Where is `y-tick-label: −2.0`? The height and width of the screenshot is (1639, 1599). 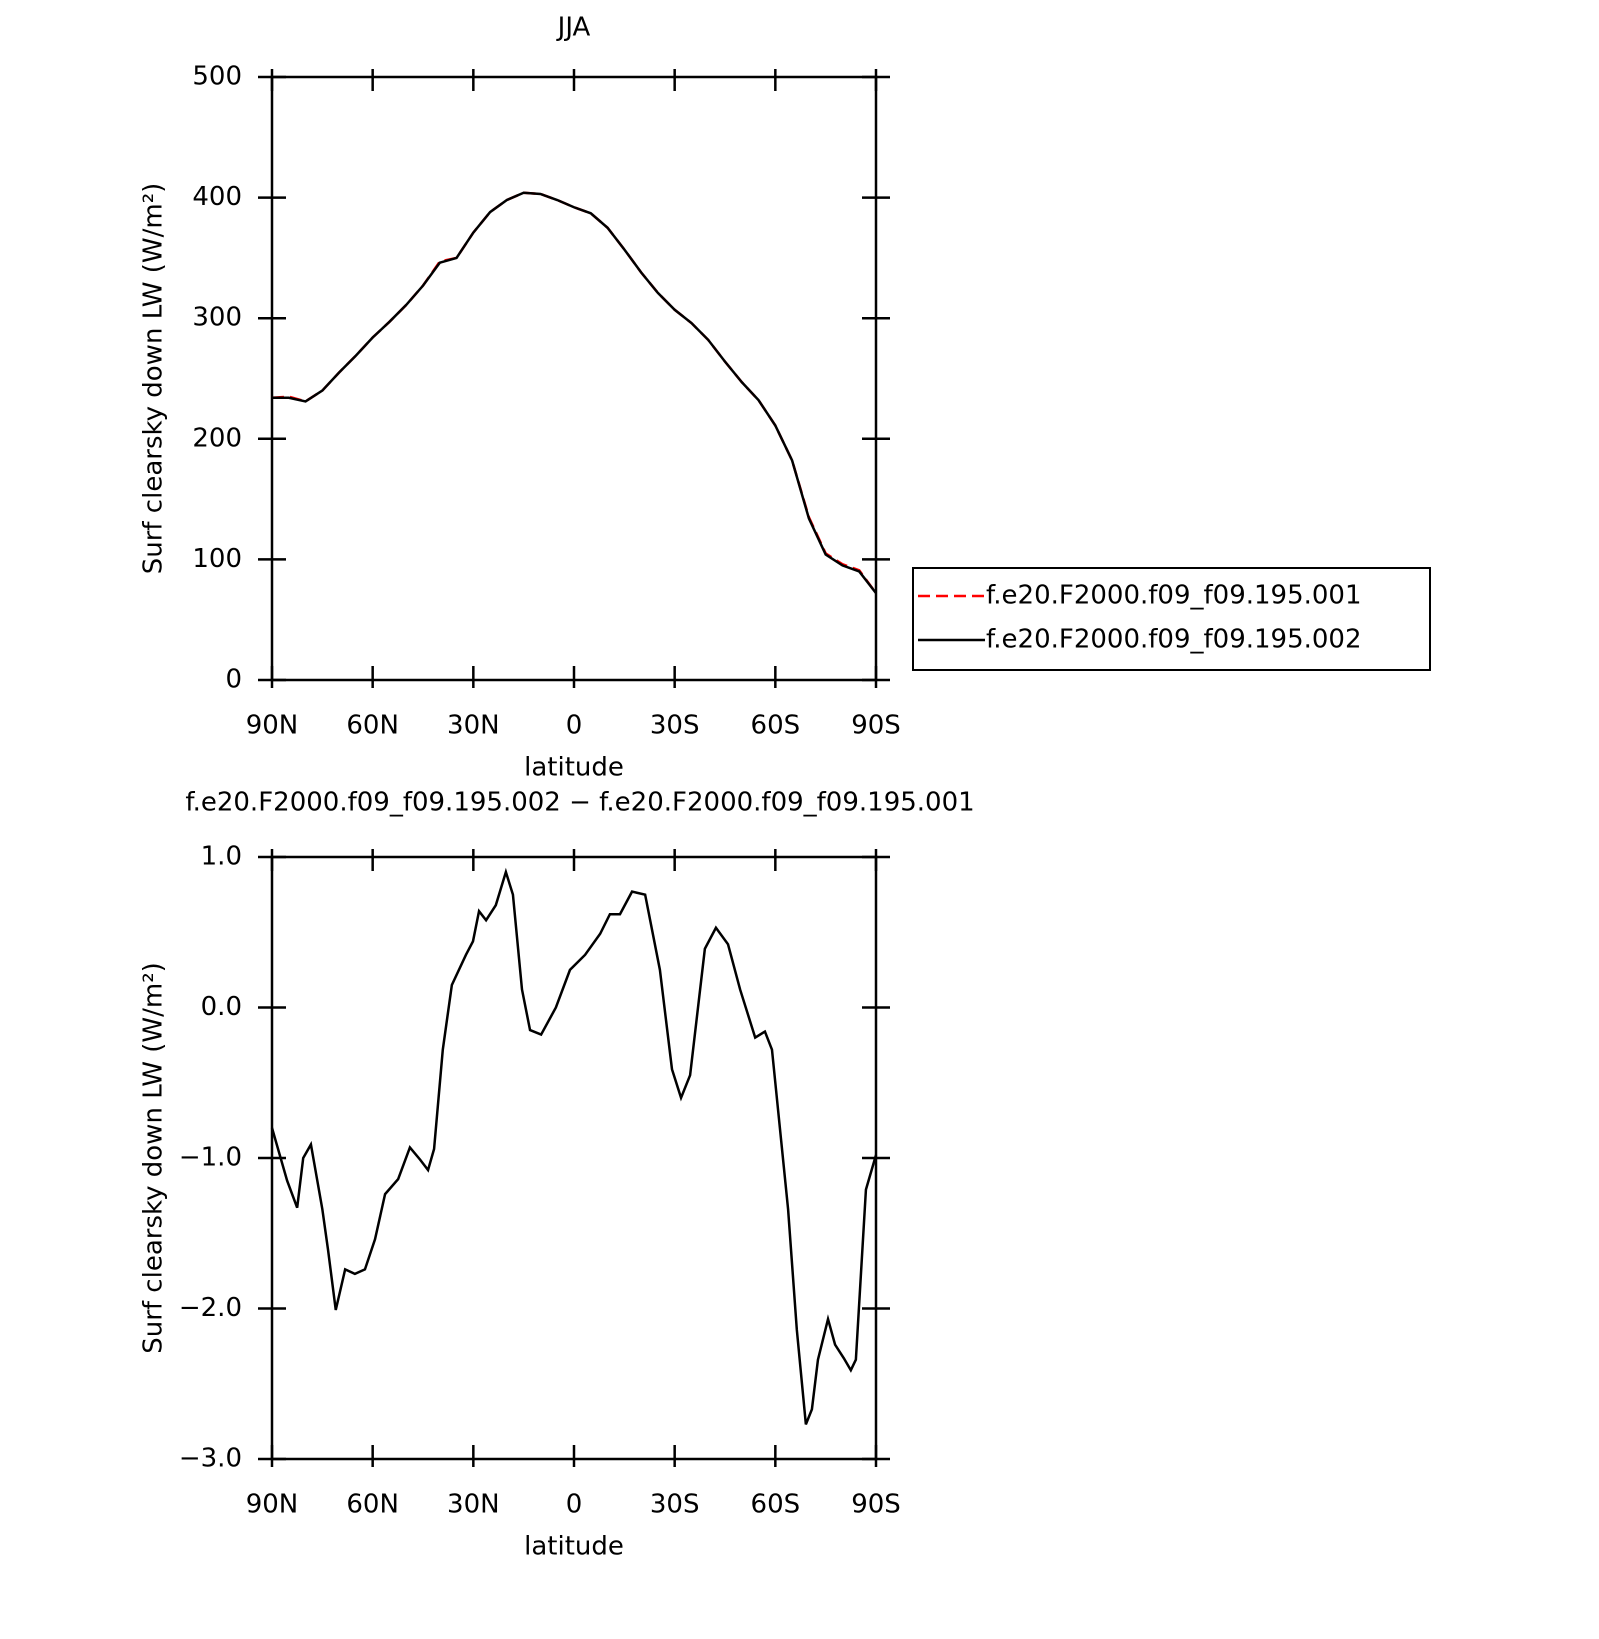
y-tick-label: −2.0 is located at coordinates (210, 1308).